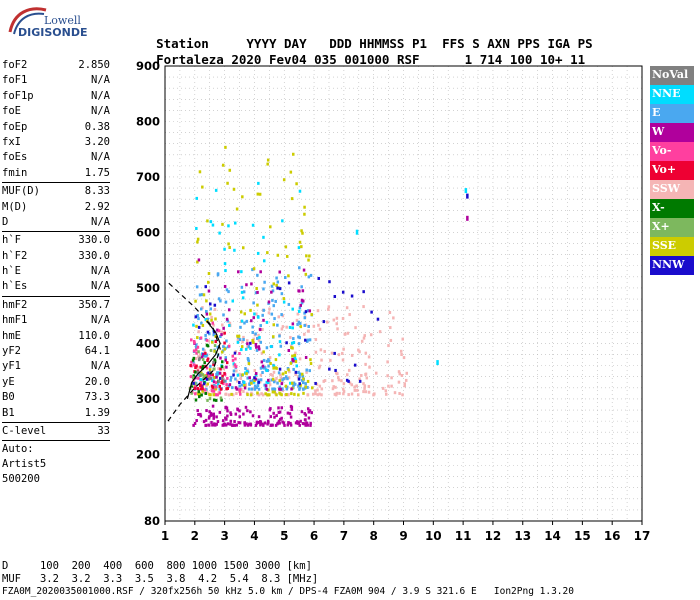  What do you see at coordinates (224, 536) in the screenshot?
I see `x-tick-label: 3` at bounding box center [224, 536].